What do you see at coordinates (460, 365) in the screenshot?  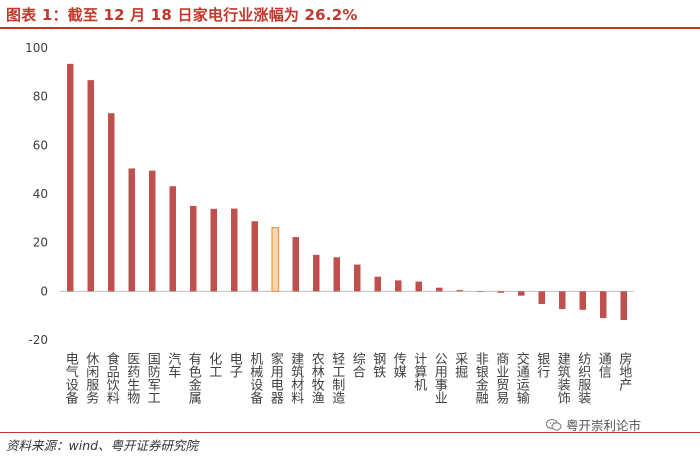 I see `x-tick-label: 采掘` at bounding box center [460, 365].